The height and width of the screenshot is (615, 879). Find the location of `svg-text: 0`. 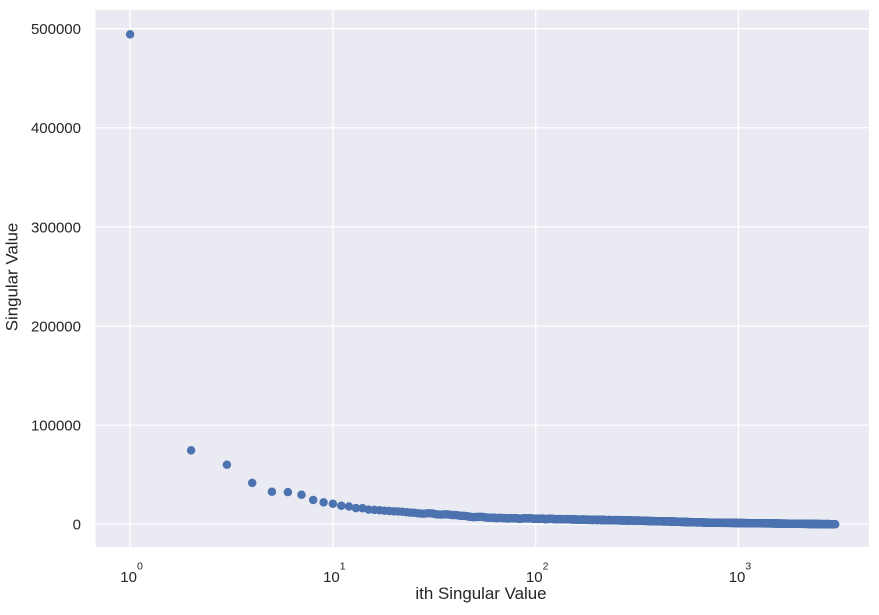

svg-text: 0 is located at coordinates (77, 525).